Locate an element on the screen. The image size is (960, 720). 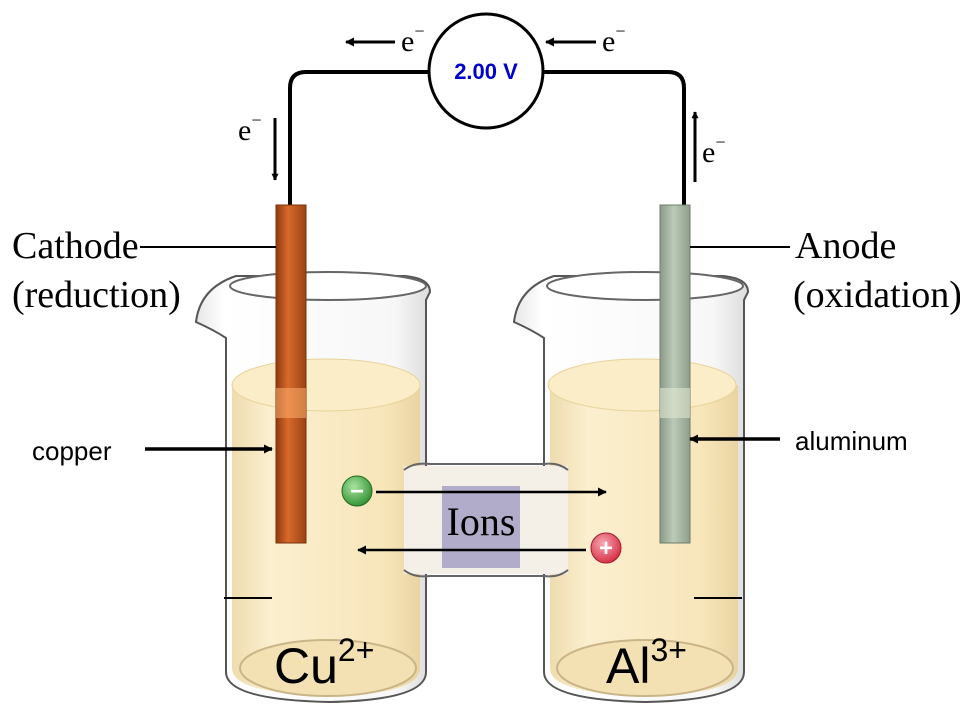
ions-label: Ions is located at coordinates (481, 521).